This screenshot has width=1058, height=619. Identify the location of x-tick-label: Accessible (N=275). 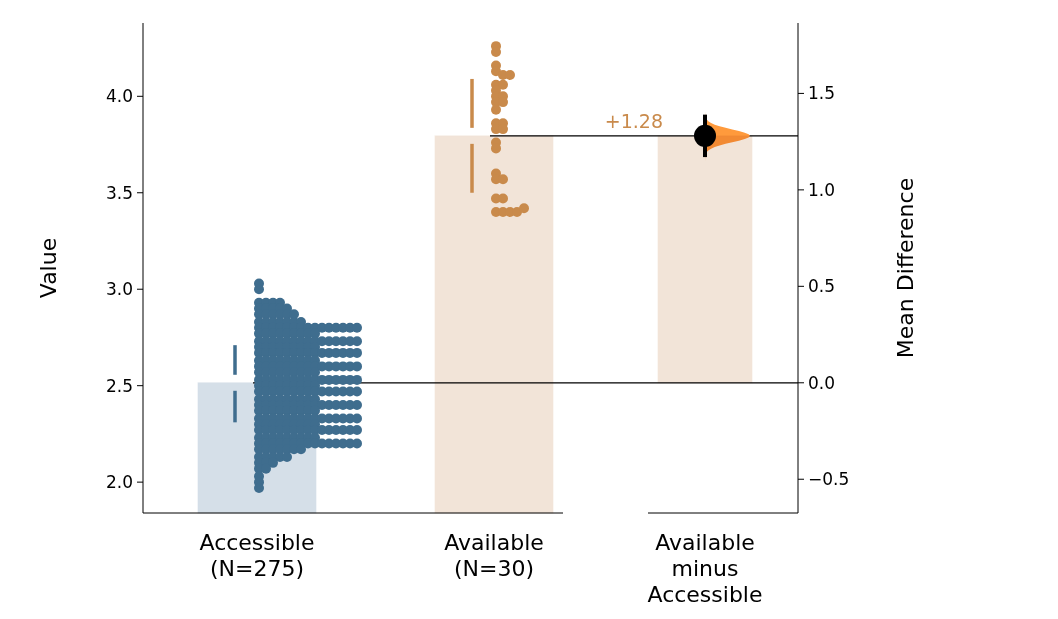
(257, 555).